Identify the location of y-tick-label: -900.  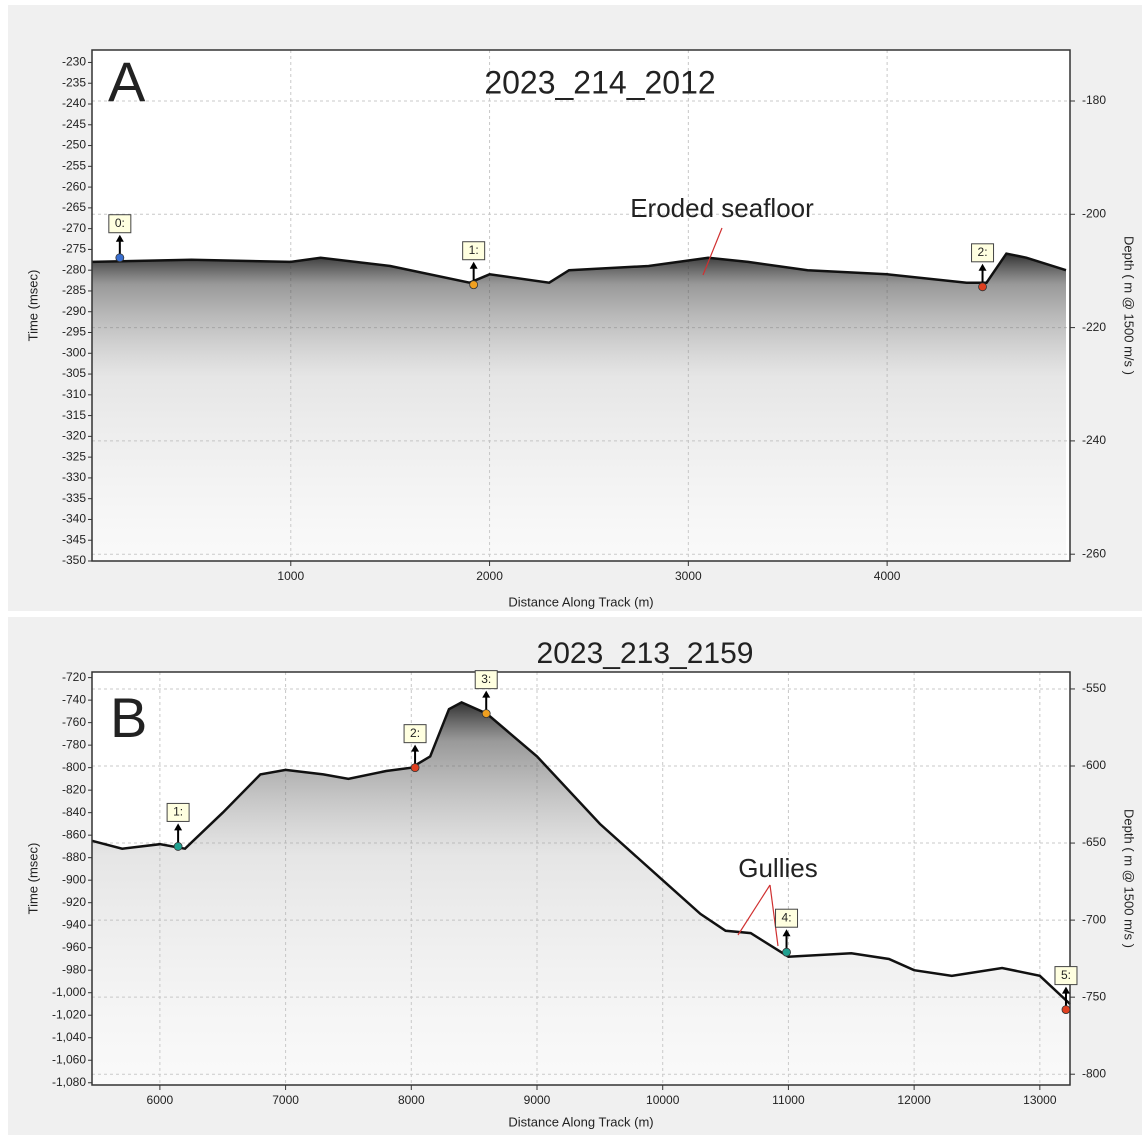
(74, 879).